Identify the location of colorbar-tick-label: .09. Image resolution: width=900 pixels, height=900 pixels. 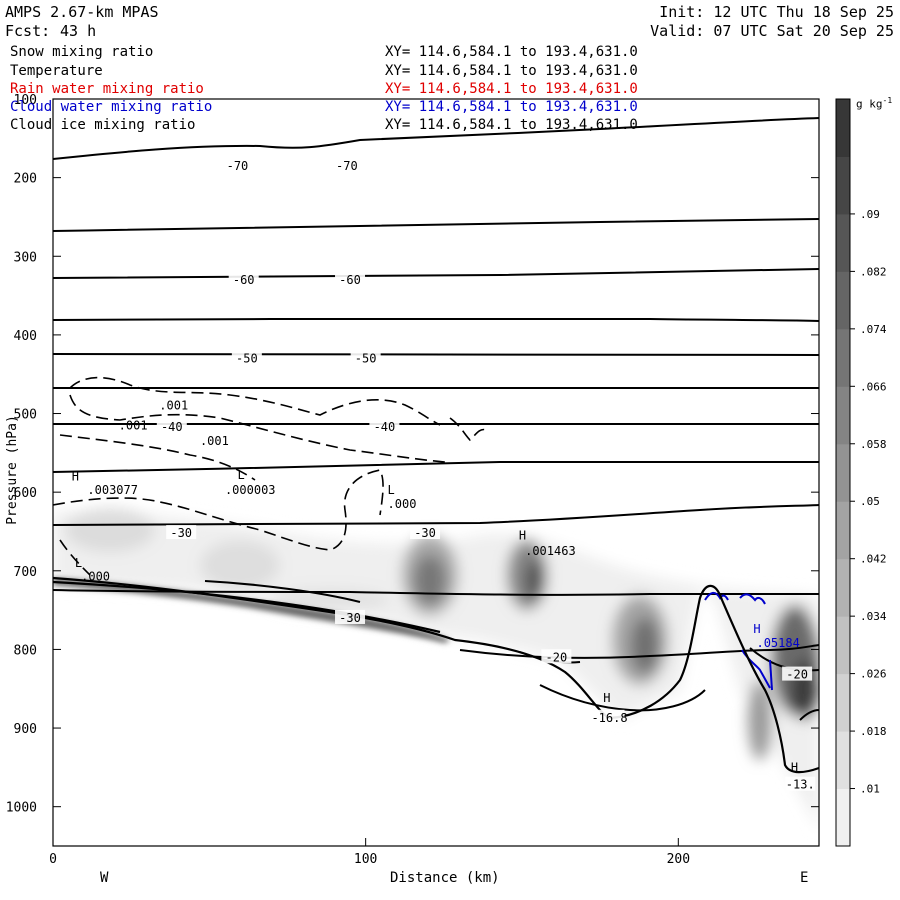
(870, 214).